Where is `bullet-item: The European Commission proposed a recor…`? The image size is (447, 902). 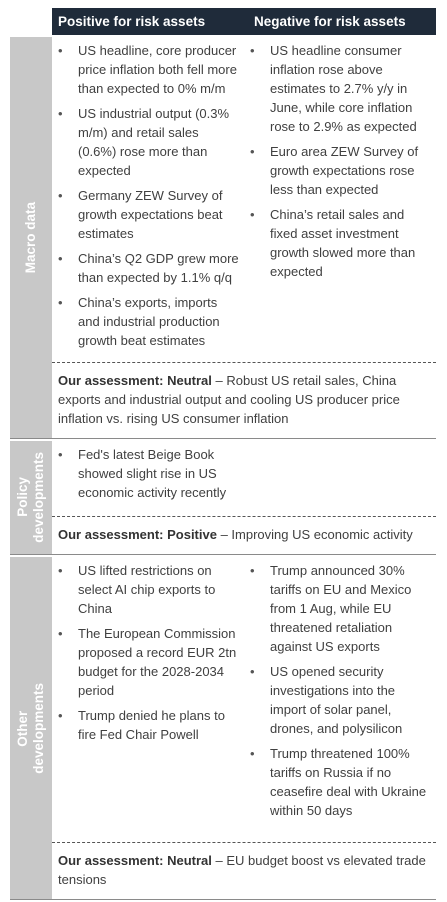 bullet-item: The European Commission proposed a recor… is located at coordinates (146, 662).